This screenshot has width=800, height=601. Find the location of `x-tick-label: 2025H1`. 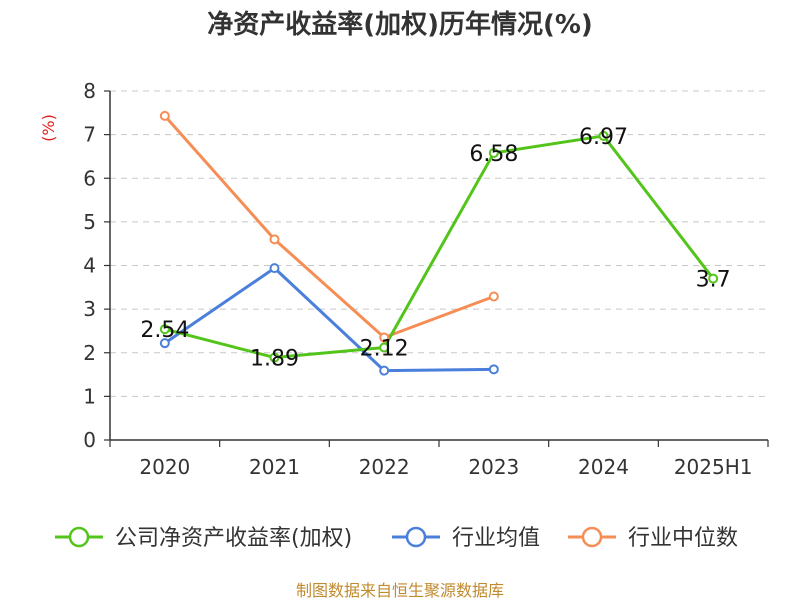

x-tick-label: 2025H1 is located at coordinates (713, 467).